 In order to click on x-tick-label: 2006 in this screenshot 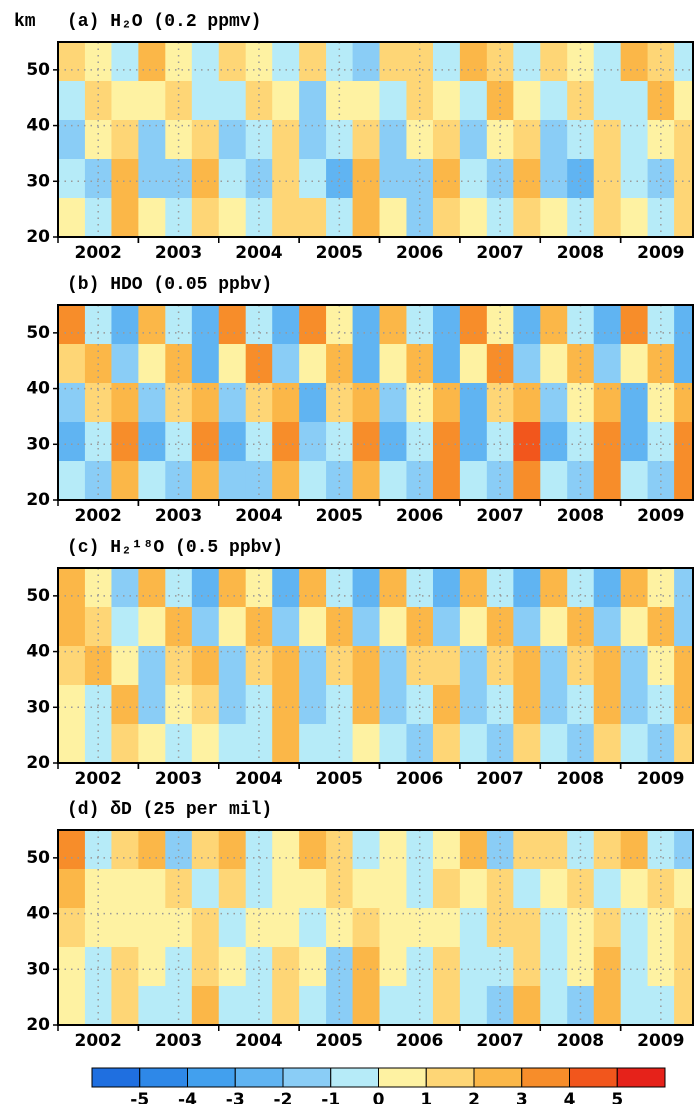, I will do `click(419, 779)`.